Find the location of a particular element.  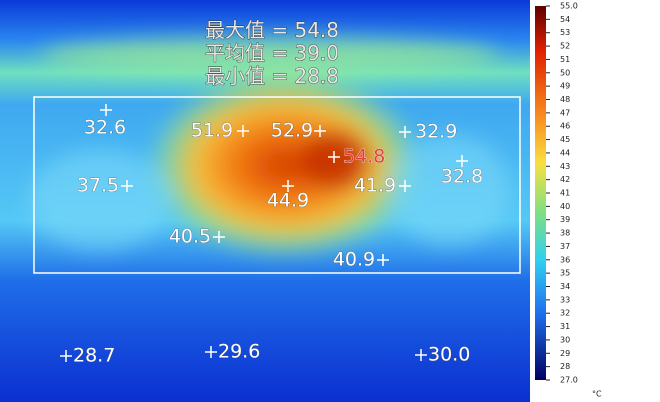

scale-label: 44 is located at coordinates (565, 152).